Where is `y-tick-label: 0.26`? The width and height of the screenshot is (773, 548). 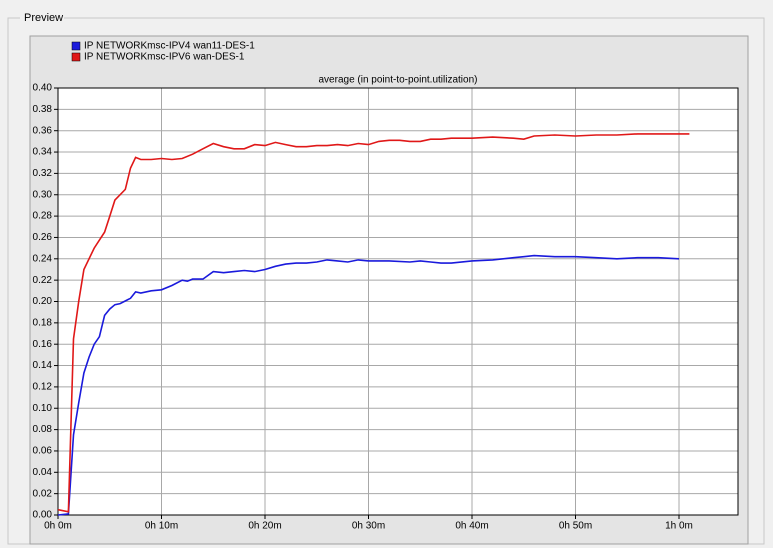 y-tick-label: 0.26 is located at coordinates (43, 237).